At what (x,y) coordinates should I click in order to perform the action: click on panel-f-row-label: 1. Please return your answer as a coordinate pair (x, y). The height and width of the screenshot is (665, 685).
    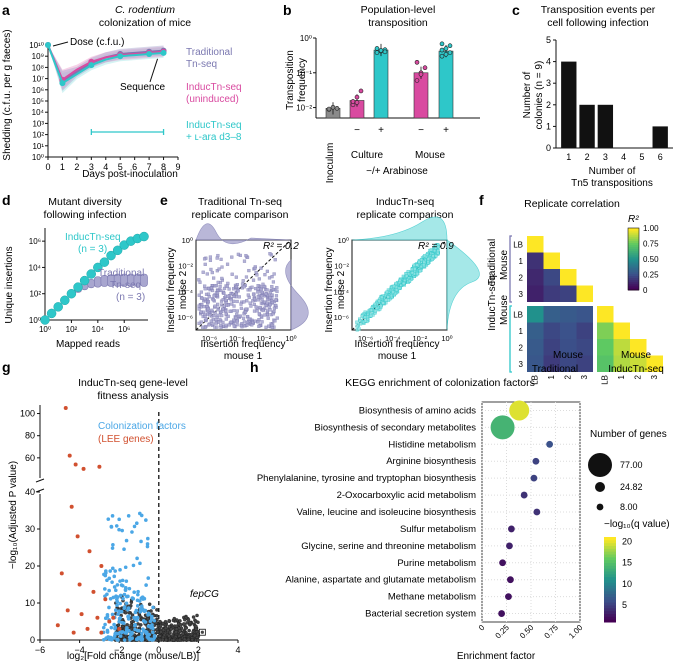
    Looking at the image, I should click on (521, 261).